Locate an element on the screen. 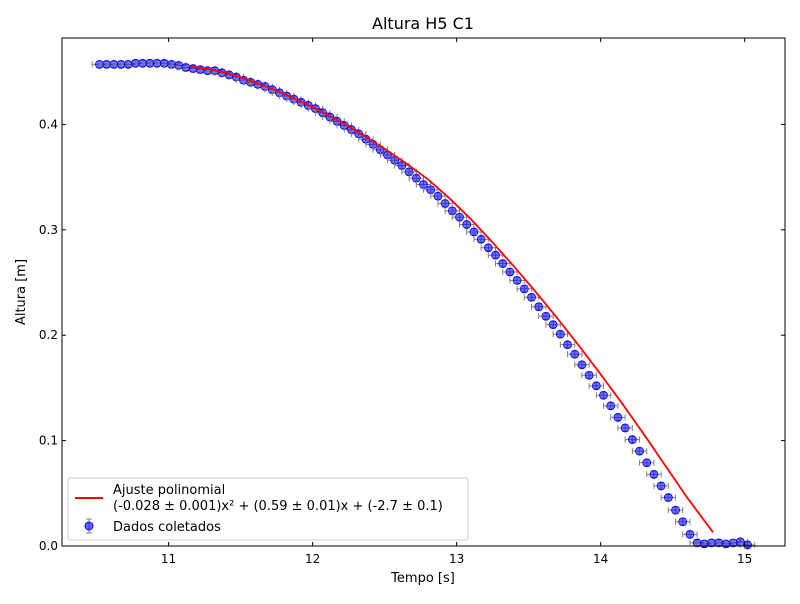  x-tick-label: 14 is located at coordinates (600, 559).